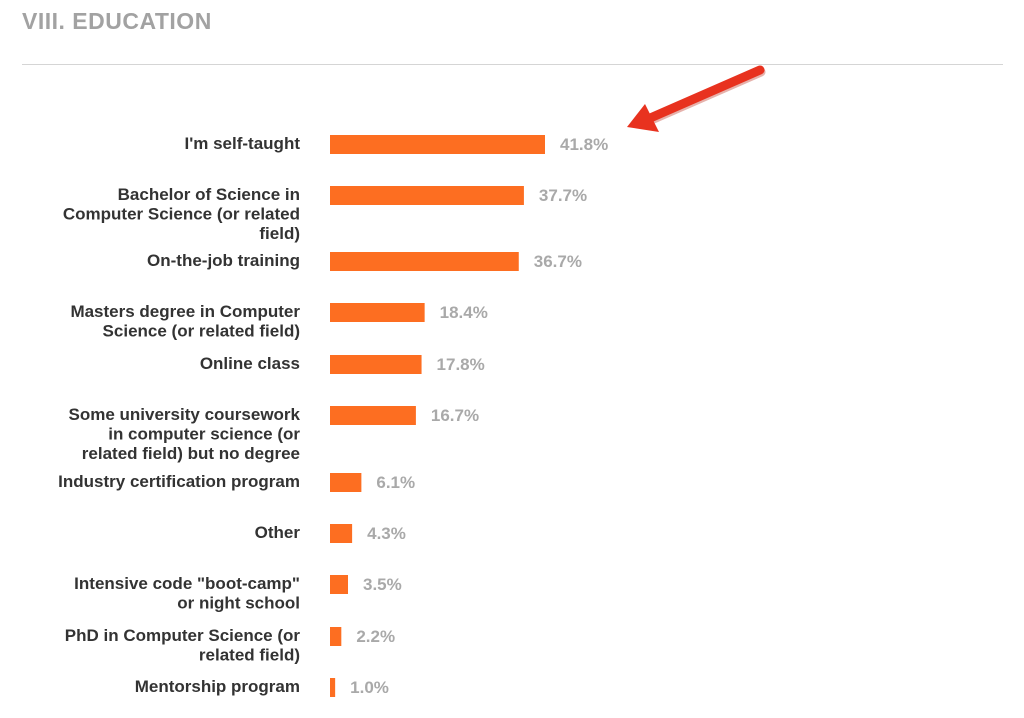 This screenshot has height=718, width=1024. I want to click on category-label-line: Other, so click(278, 532).